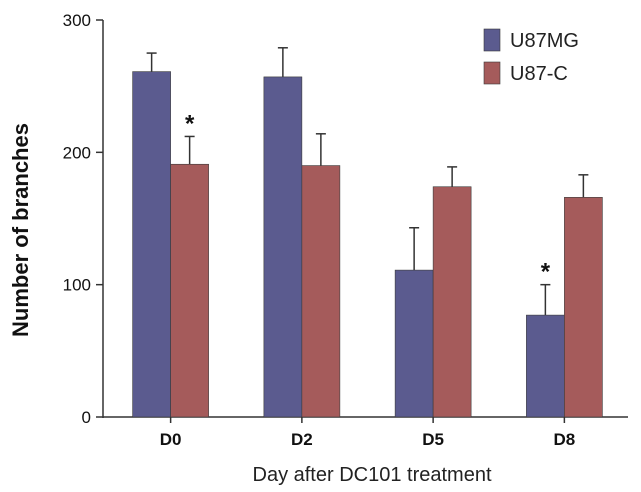 The width and height of the screenshot is (641, 492). I want to click on x-tick-label-D0: D0, so click(171, 439).